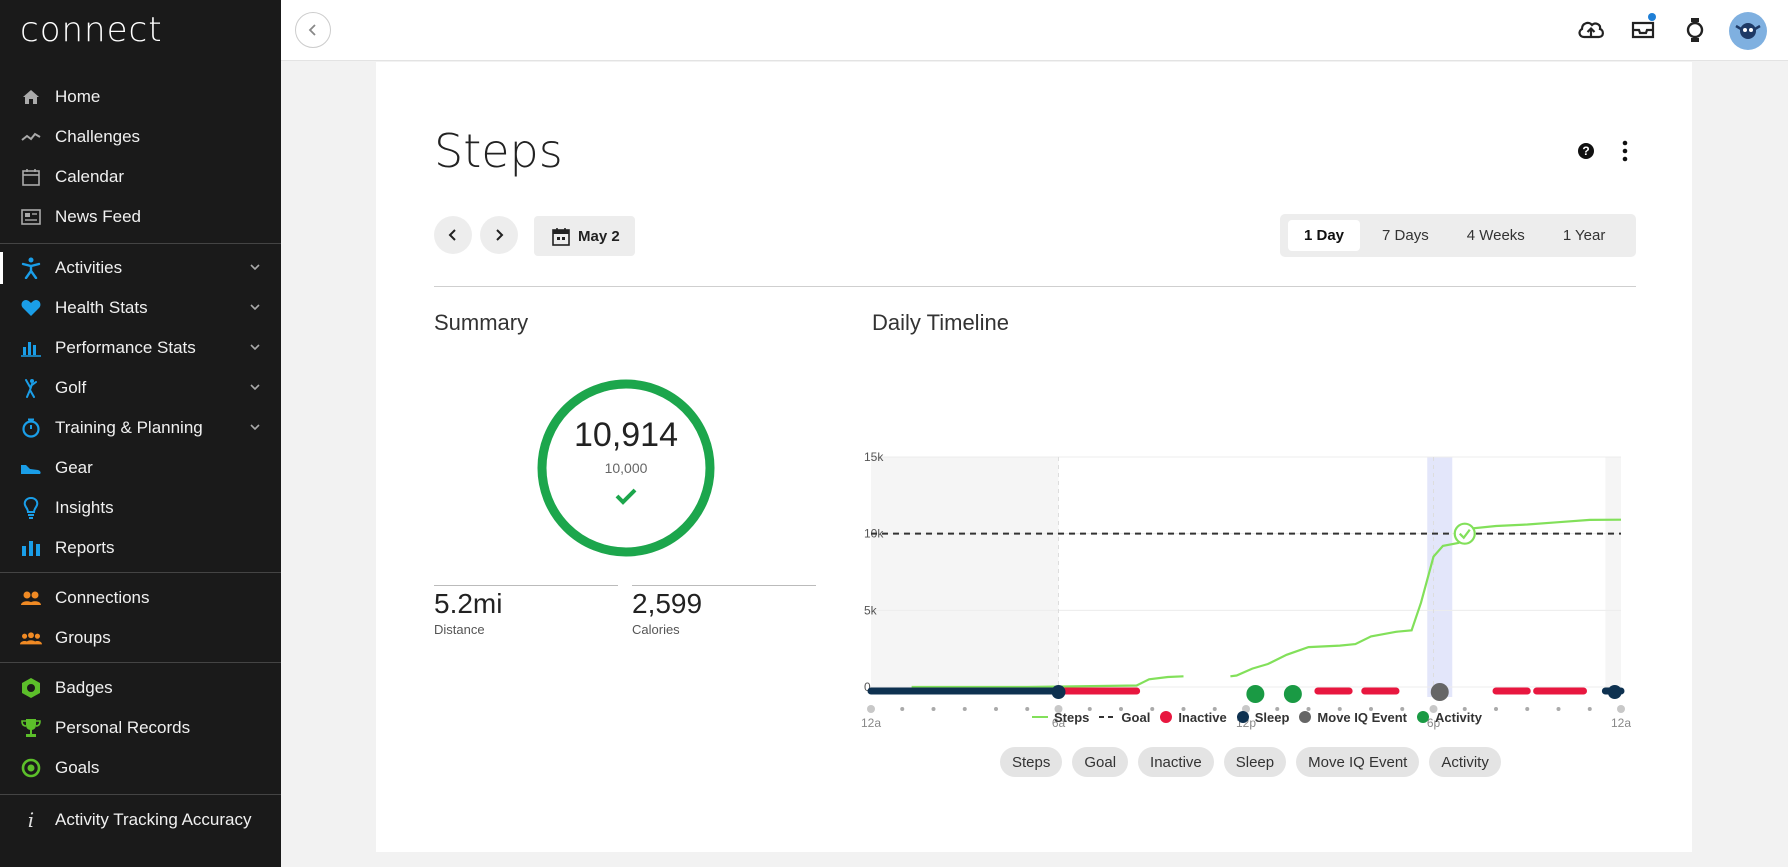  What do you see at coordinates (140, 137) in the screenshot?
I see `sidebar-item-challenges: Challenges` at bounding box center [140, 137].